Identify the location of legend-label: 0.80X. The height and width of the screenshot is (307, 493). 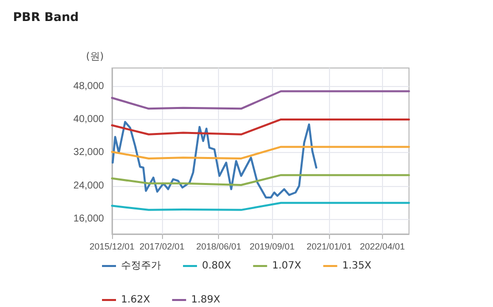
(217, 266).